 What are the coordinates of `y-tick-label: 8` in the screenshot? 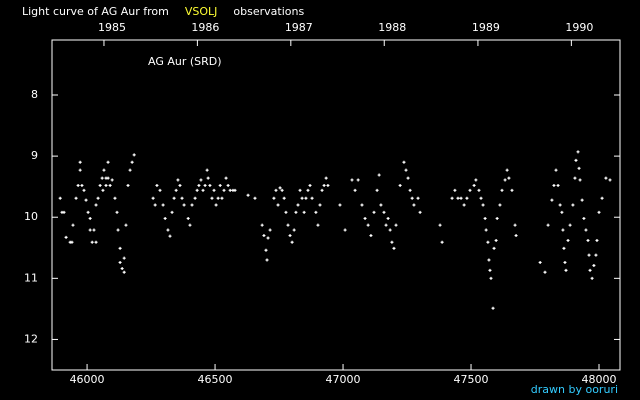 It's located at (34, 94).